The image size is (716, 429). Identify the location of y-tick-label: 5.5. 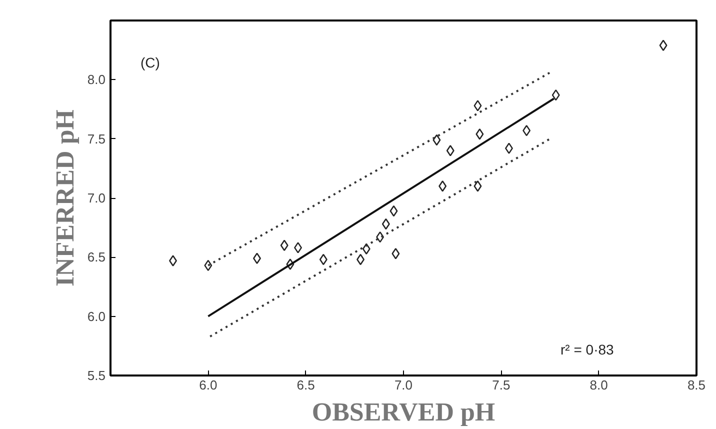
(96, 375).